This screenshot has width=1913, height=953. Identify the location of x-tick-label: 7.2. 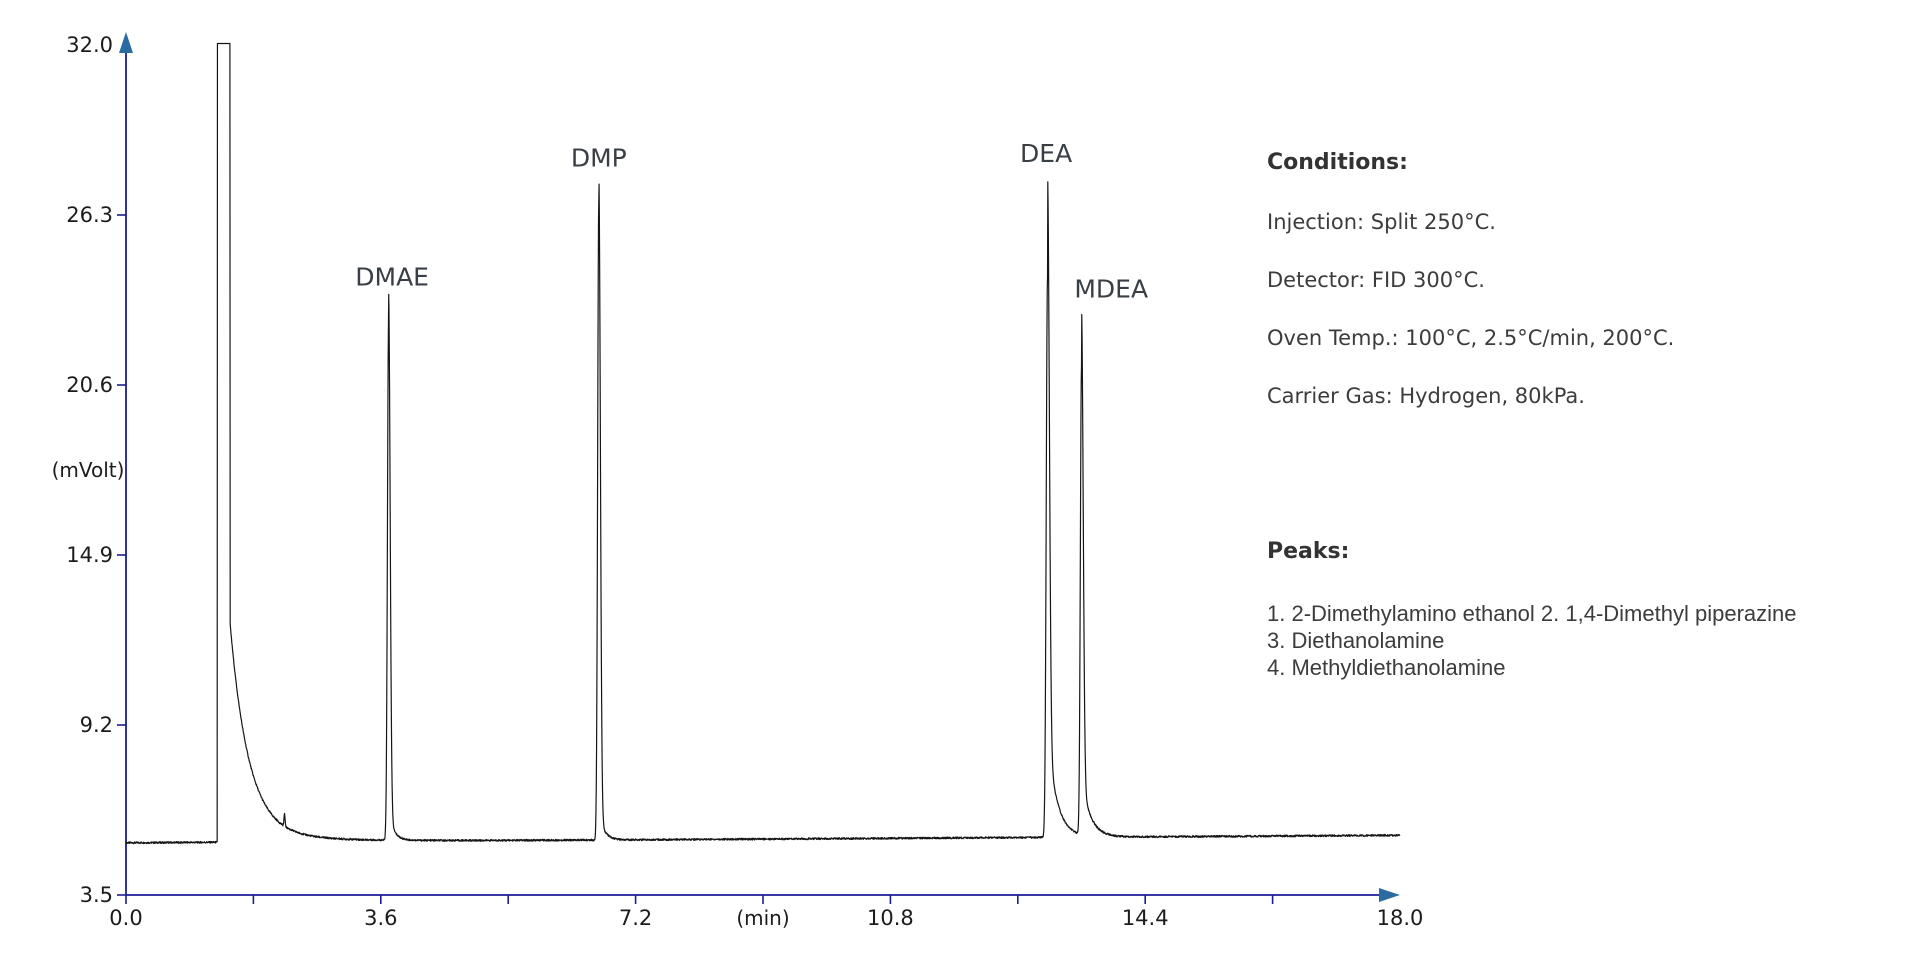
(635, 918).